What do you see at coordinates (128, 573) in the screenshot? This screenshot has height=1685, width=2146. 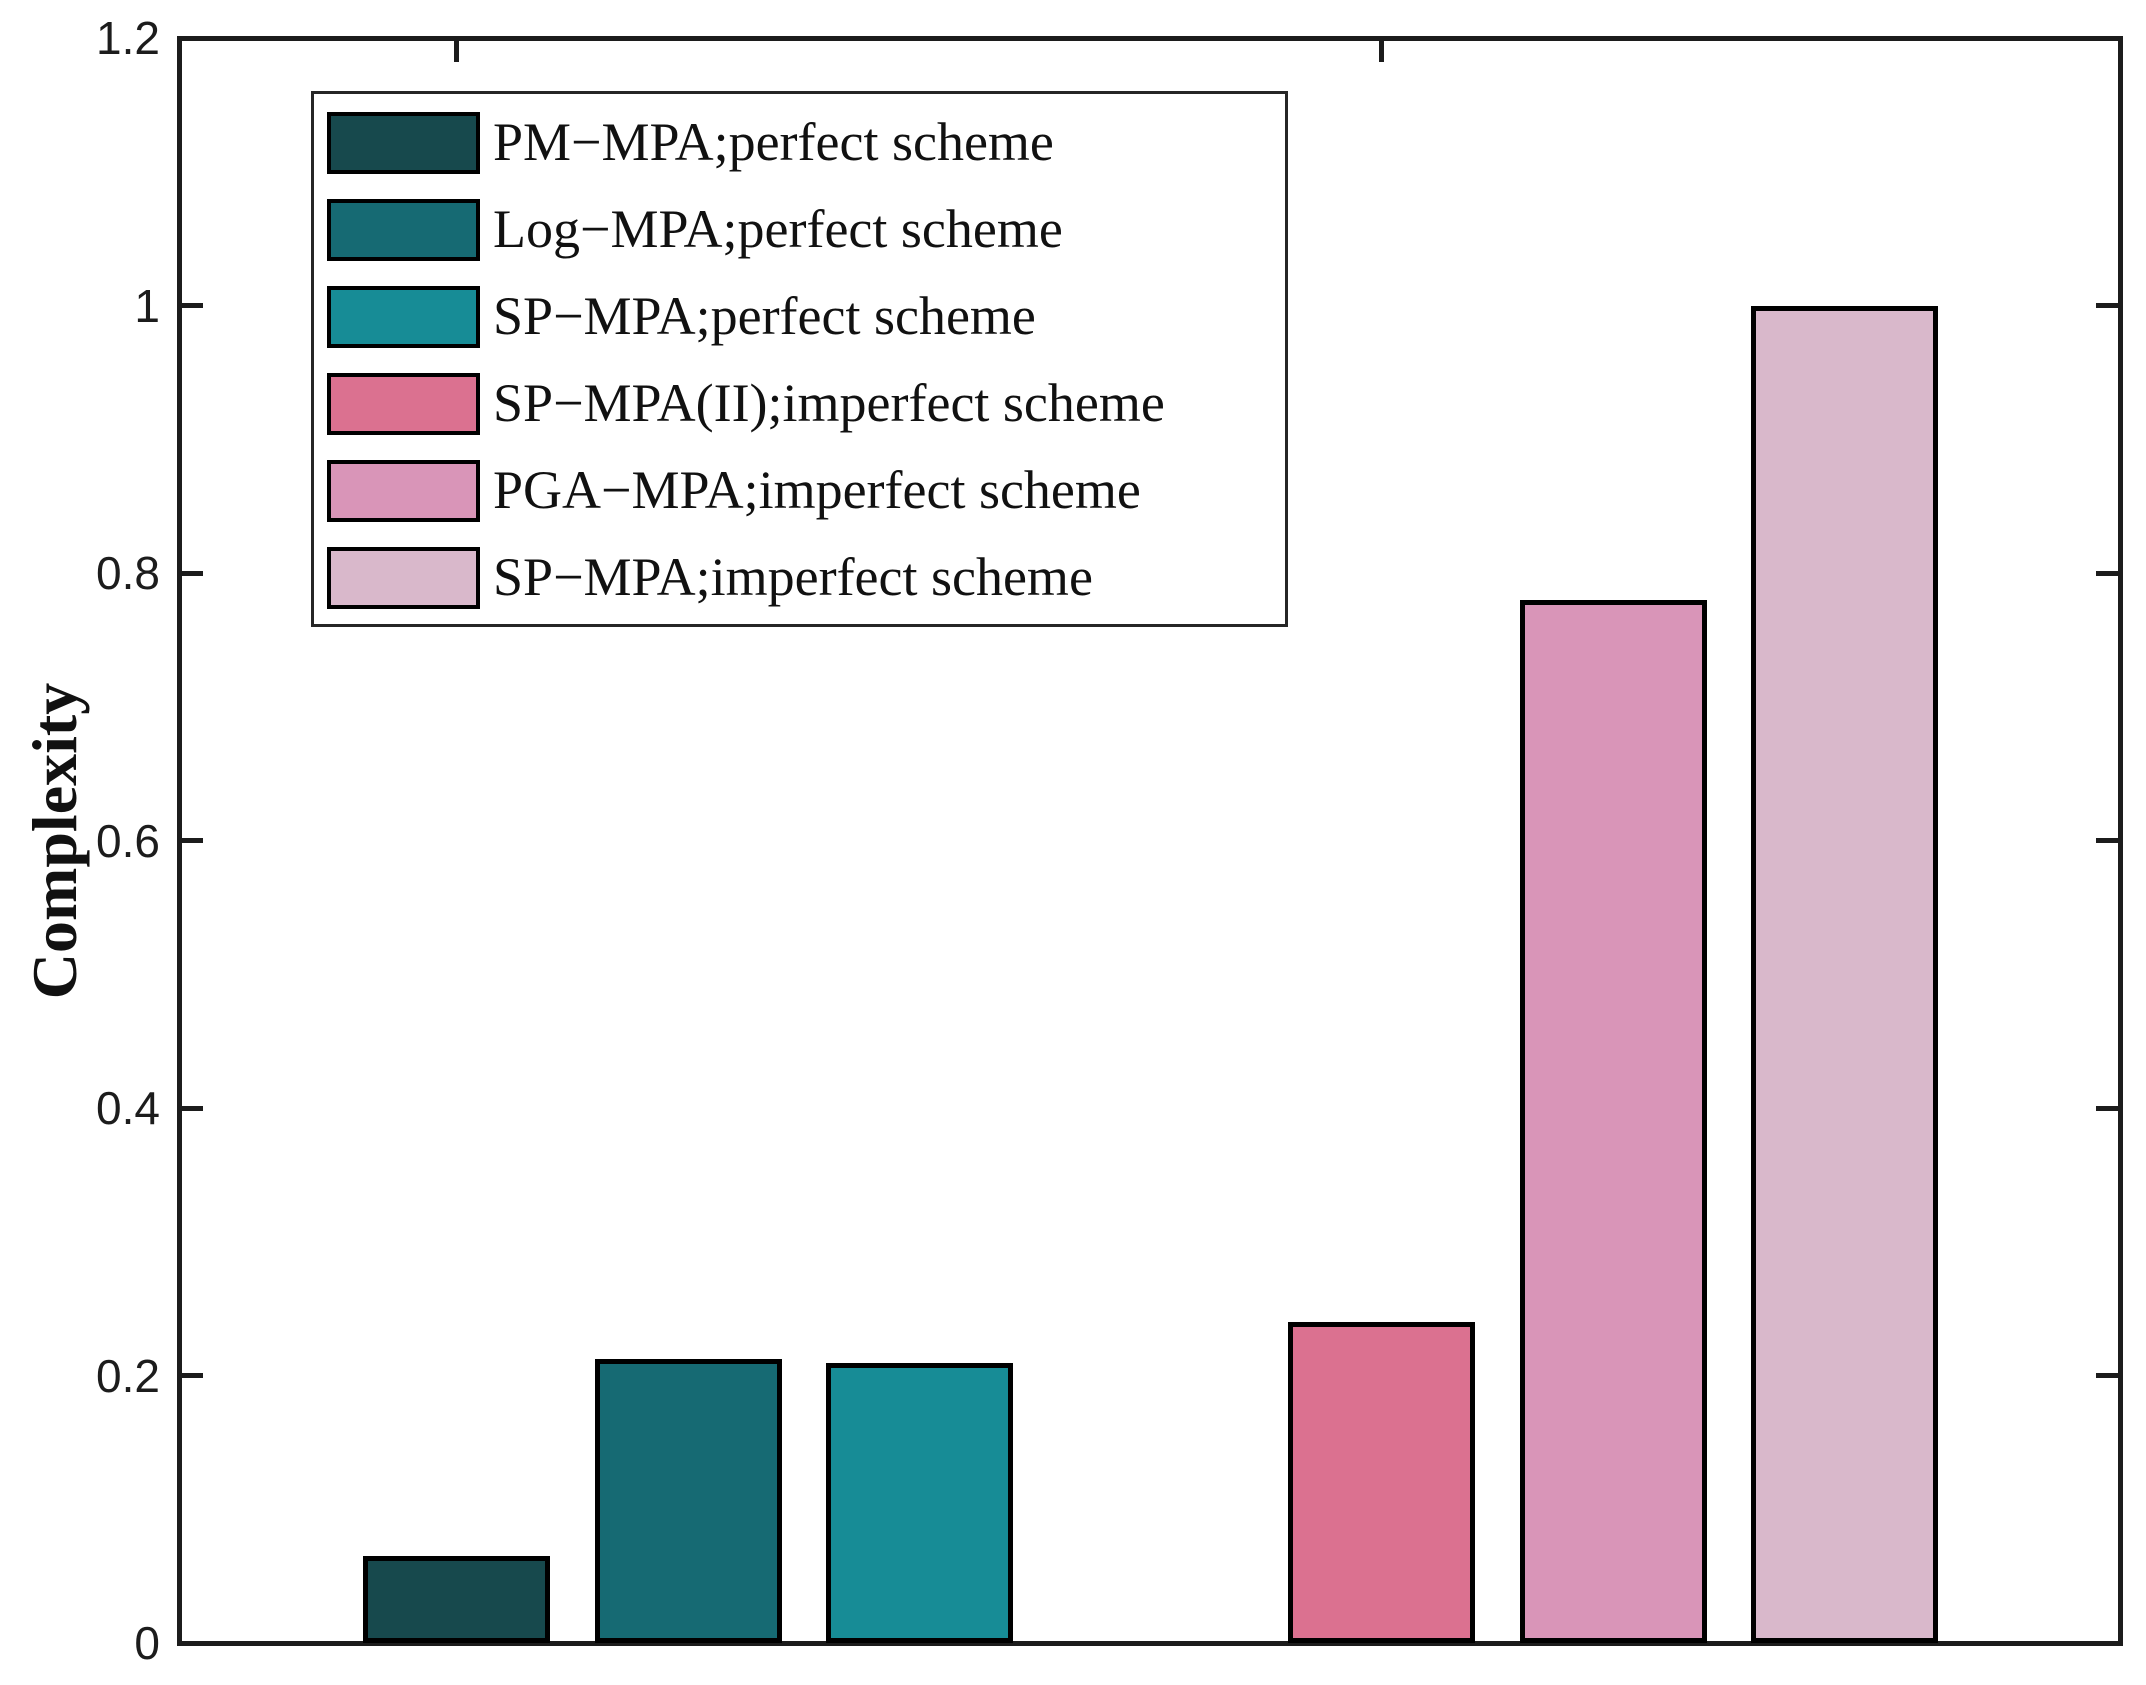 I see `y-tick-label: 0.8` at bounding box center [128, 573].